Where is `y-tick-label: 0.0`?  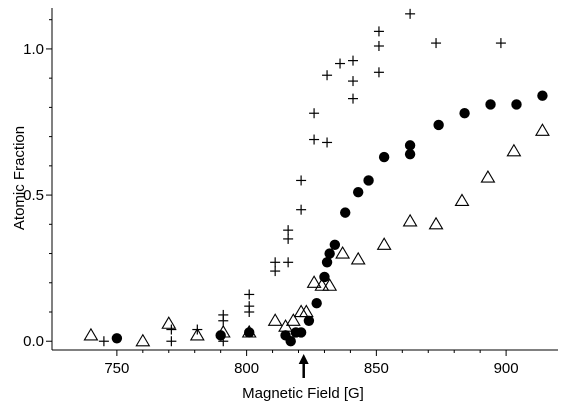 y-tick-label: 0.0 is located at coordinates (33, 341).